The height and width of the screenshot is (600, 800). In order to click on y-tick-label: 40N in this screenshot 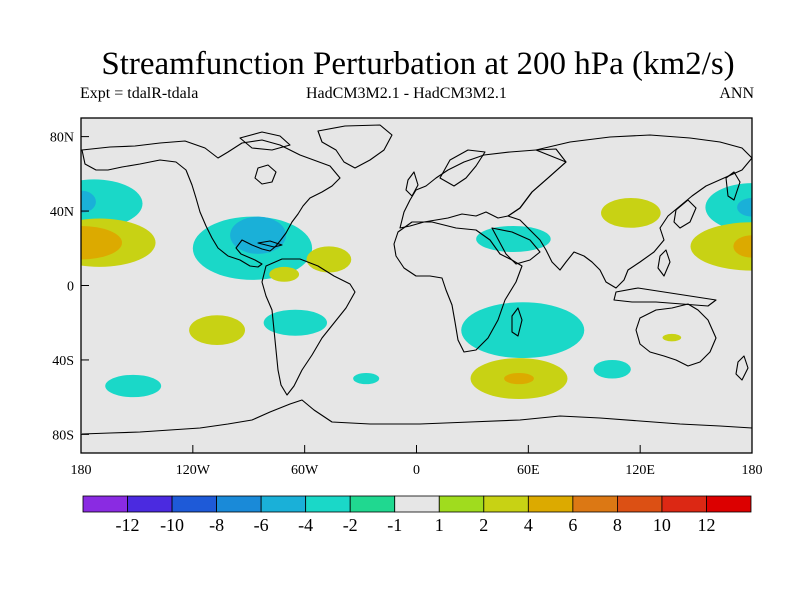, I will do `click(62, 212)`.